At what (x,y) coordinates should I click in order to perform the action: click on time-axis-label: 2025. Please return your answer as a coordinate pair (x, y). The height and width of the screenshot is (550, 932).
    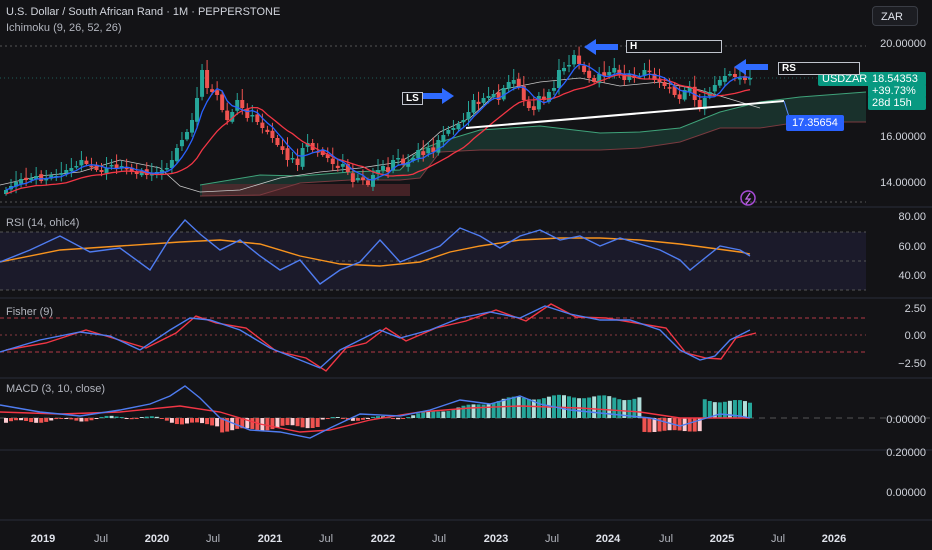
    Looking at the image, I should click on (722, 539).